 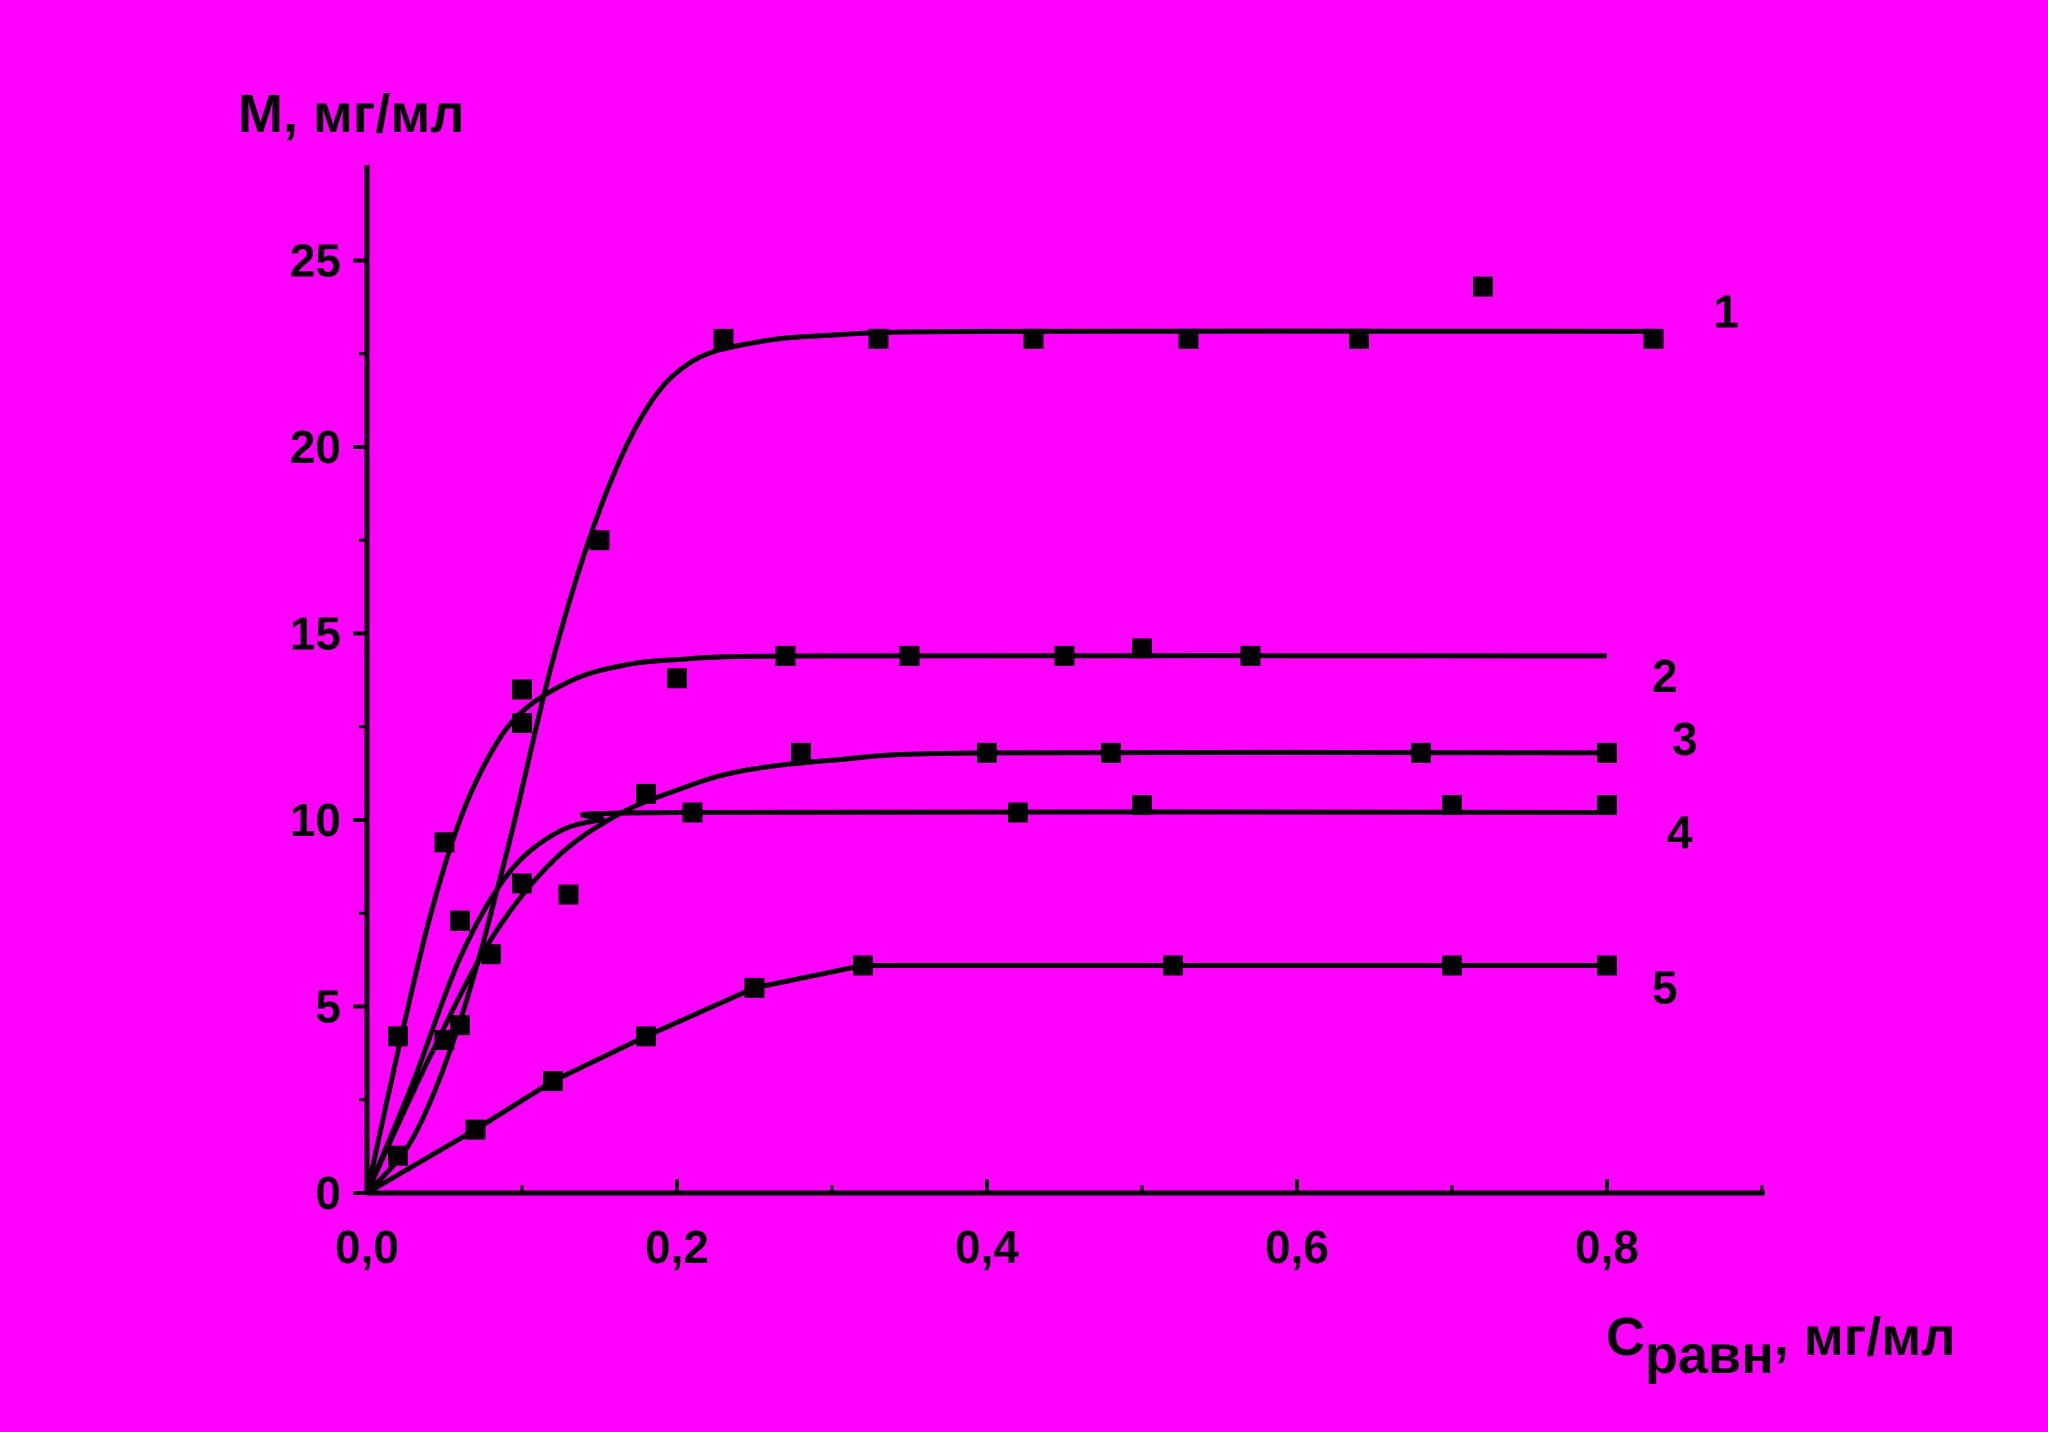 I want to click on x-tick-label: 0,4, so click(x=987, y=1247).